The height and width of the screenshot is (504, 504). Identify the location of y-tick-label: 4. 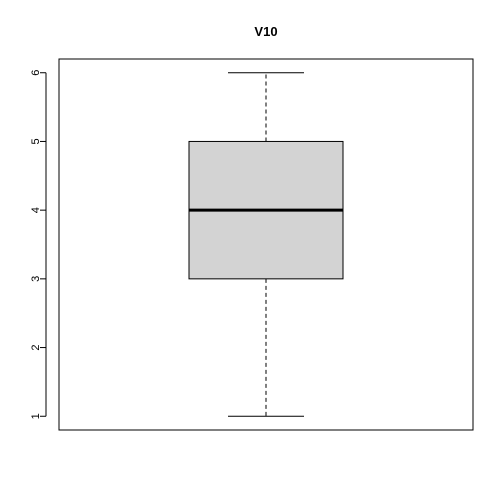
(36, 210).